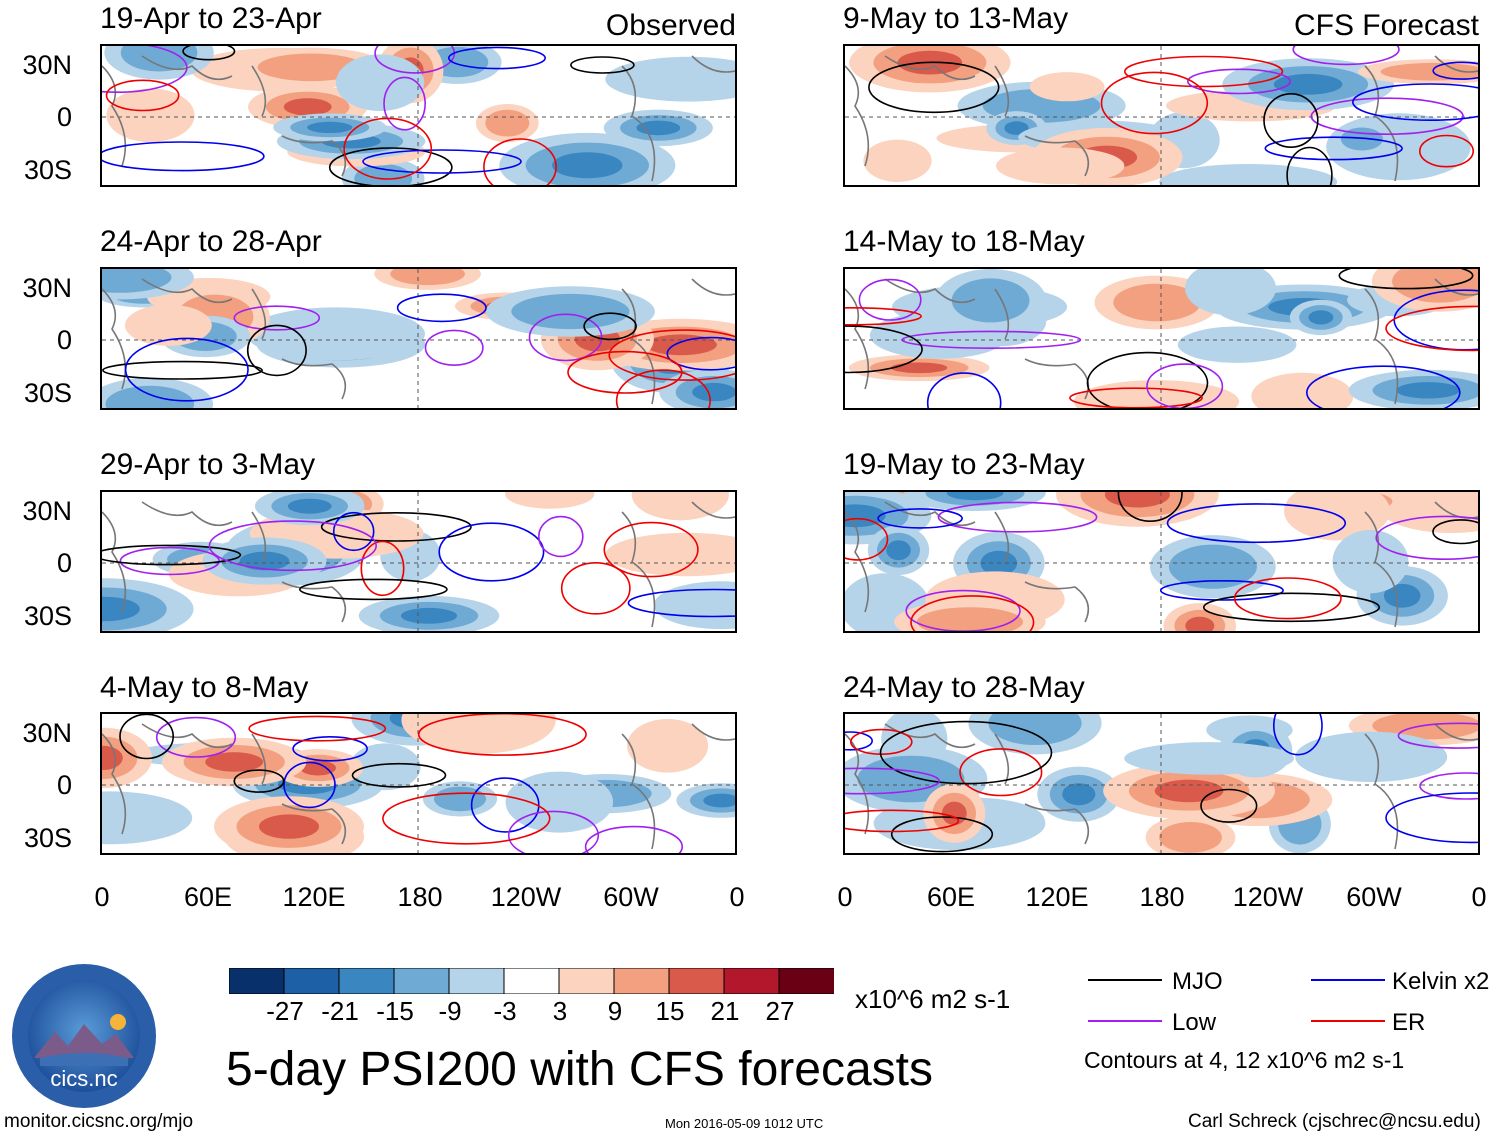 Image resolution: width=1510 pixels, height=1137 pixels. What do you see at coordinates (99, 1121) in the screenshot?
I see `footer-url: monitor.cicsnc.org/mjo` at bounding box center [99, 1121].